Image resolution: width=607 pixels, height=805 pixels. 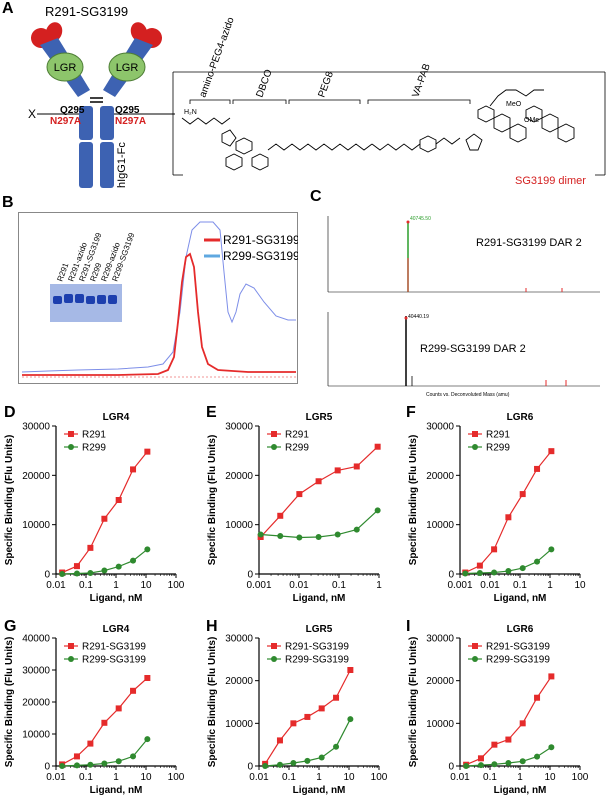 I want to click on chart-d-legend-marker, so click(x=71, y=447).